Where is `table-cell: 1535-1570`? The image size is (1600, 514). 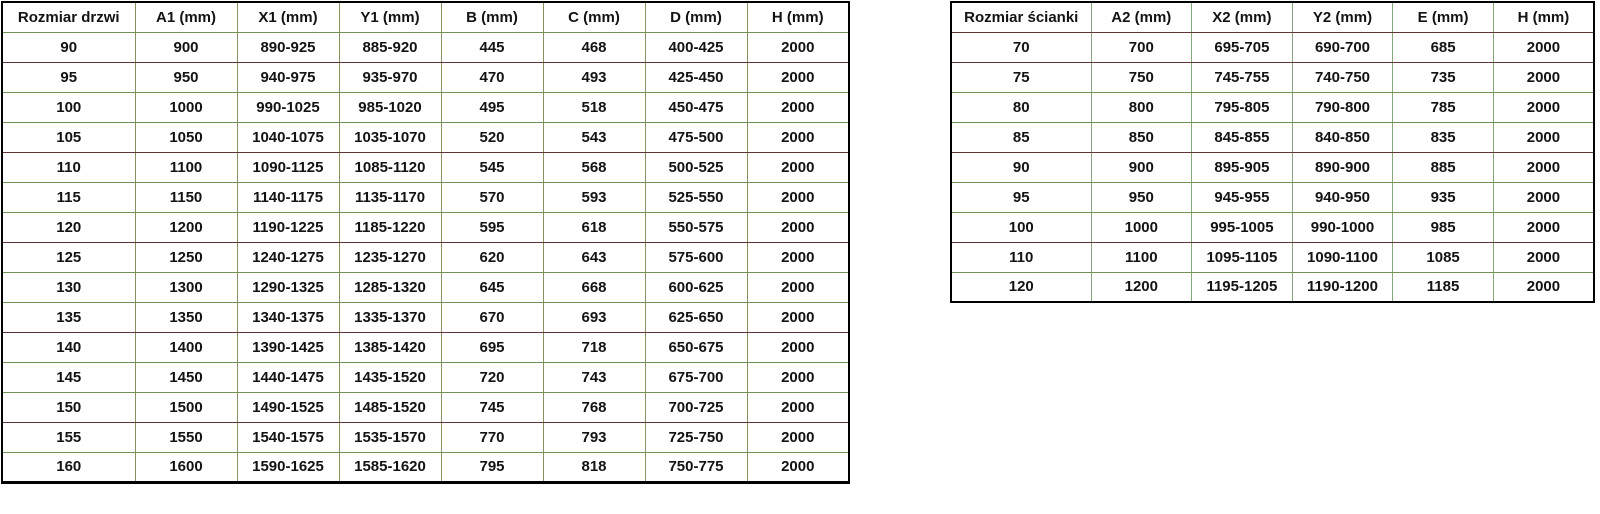
table-cell: 1535-1570 is located at coordinates (389, 437).